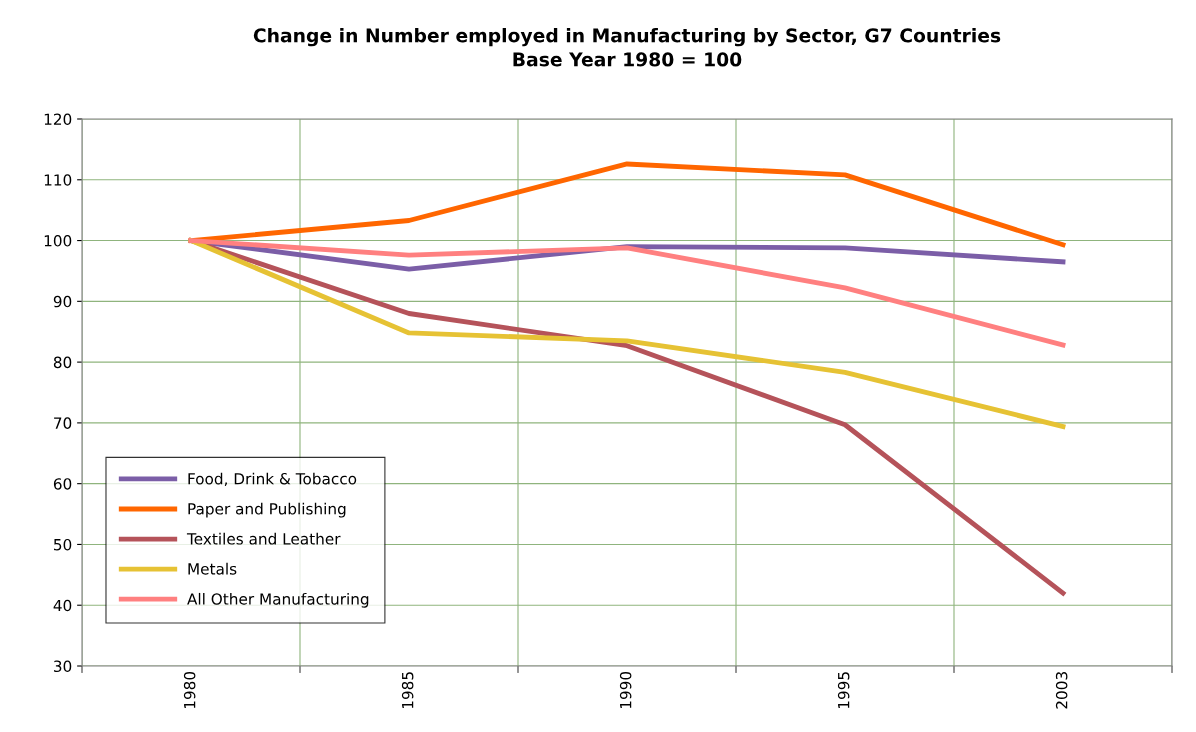 The width and height of the screenshot is (1196, 732). I want to click on y-tick-label: 30, so click(63, 666).